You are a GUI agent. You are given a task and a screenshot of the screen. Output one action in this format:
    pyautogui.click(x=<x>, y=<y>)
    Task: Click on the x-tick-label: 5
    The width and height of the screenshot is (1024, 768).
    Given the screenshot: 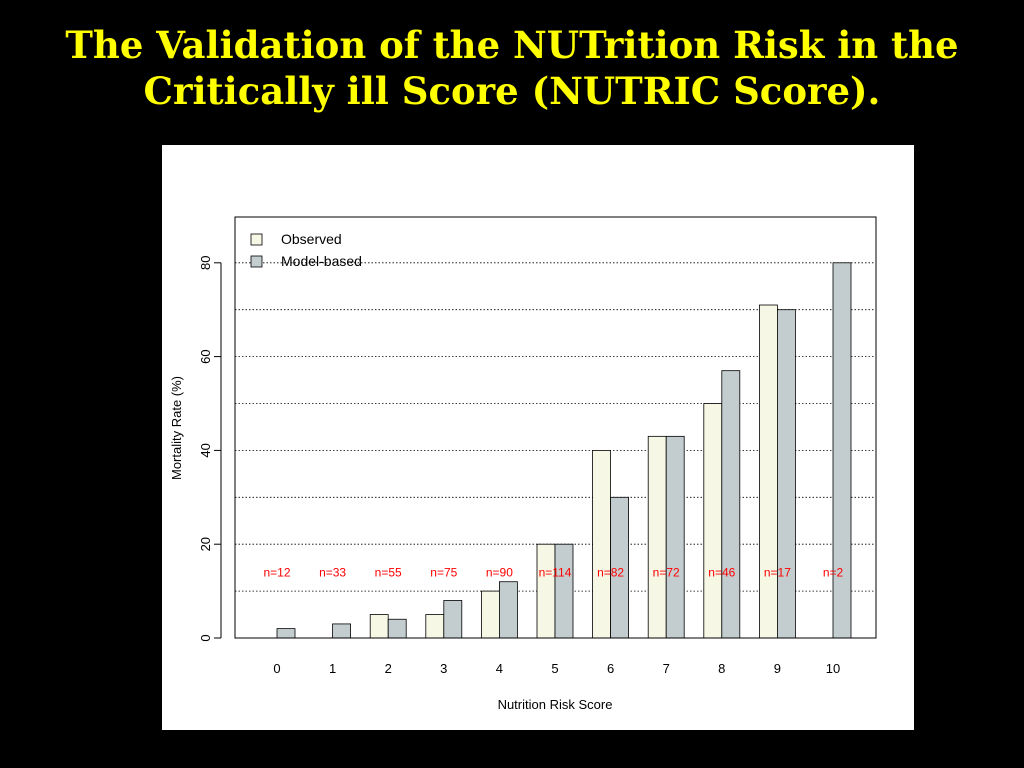 What is the action you would take?
    pyautogui.click(x=554, y=668)
    